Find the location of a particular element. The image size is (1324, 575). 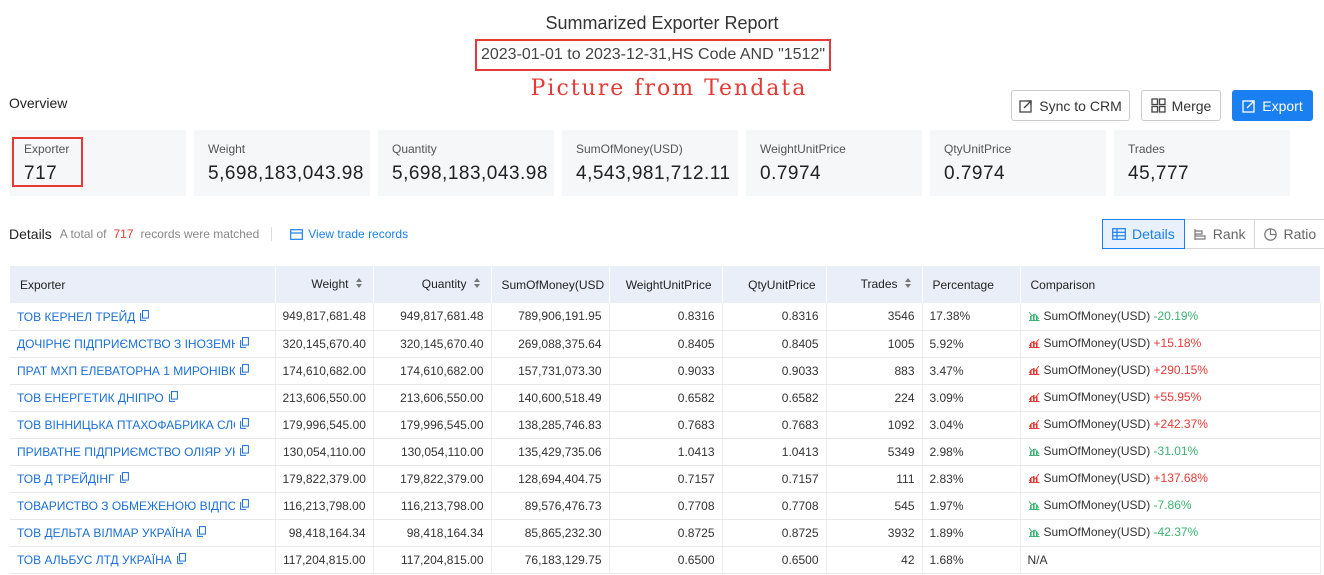

exporter-link: ТОВ ВІННИЦЬКА ПТАХОФАБРИКА СЛОБО is located at coordinates (126, 424).